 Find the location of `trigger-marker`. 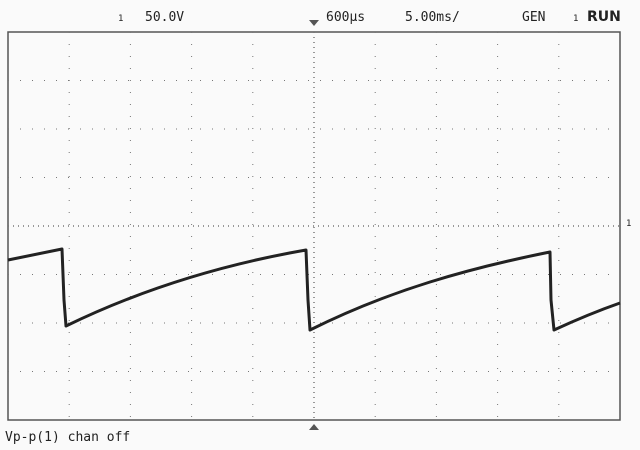

trigger-marker is located at coordinates (314, 225).